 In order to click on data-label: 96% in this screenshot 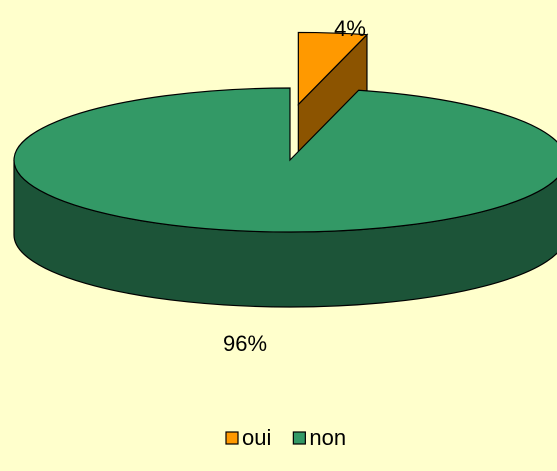, I will do `click(245, 343)`.